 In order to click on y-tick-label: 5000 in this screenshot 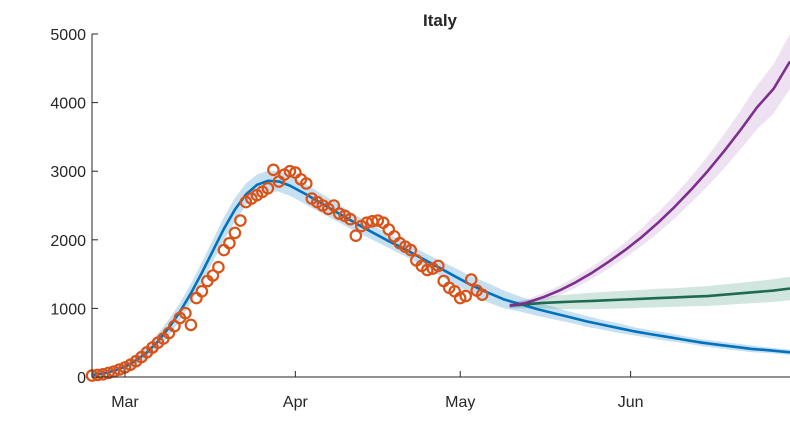, I will do `click(68, 35)`.